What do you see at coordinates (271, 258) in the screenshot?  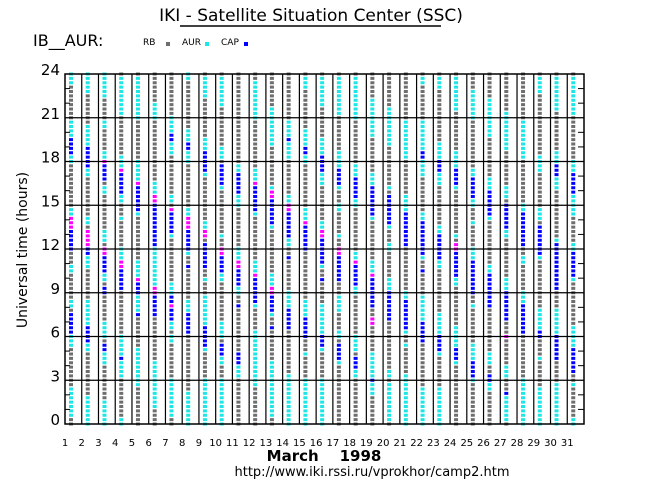 I see `data-point-day13-rb` at bounding box center [271, 258].